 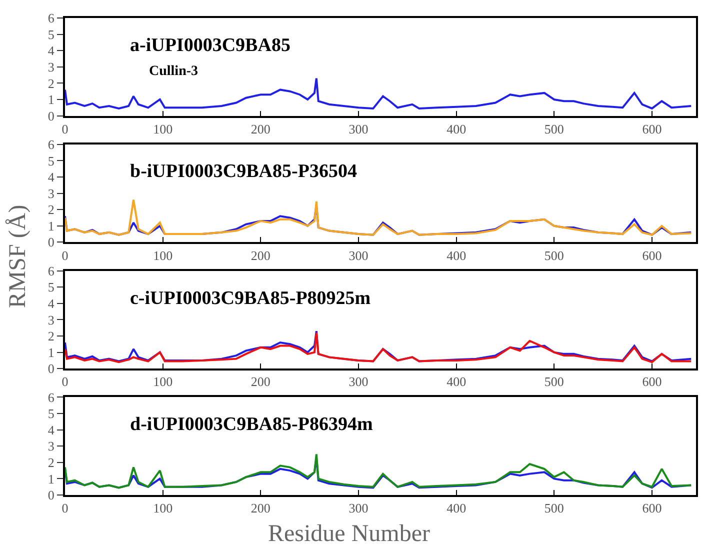 I want to click on x-axis-title: Residue Number, so click(x=349, y=534).